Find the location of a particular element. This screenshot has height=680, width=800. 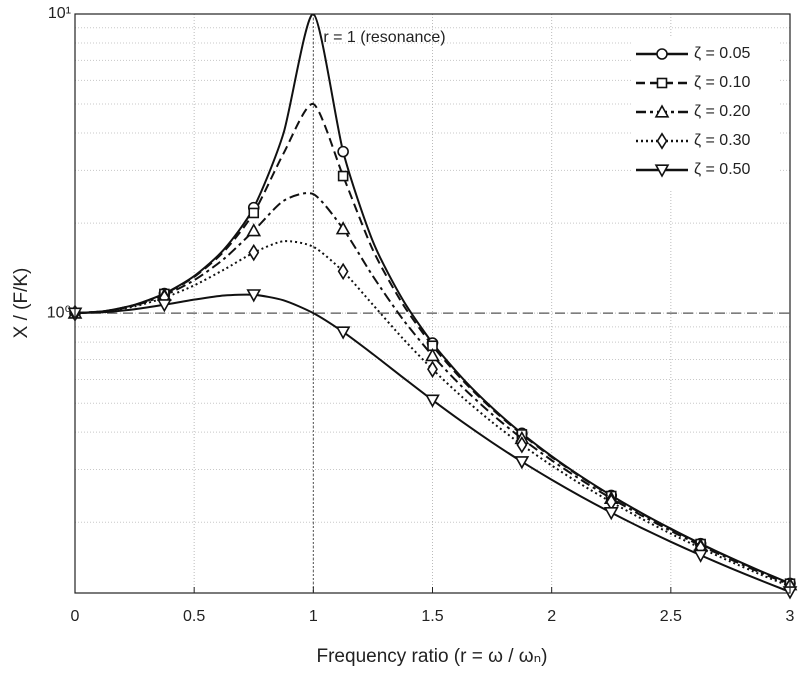

x-tick-label: 0.5 is located at coordinates (194, 616).